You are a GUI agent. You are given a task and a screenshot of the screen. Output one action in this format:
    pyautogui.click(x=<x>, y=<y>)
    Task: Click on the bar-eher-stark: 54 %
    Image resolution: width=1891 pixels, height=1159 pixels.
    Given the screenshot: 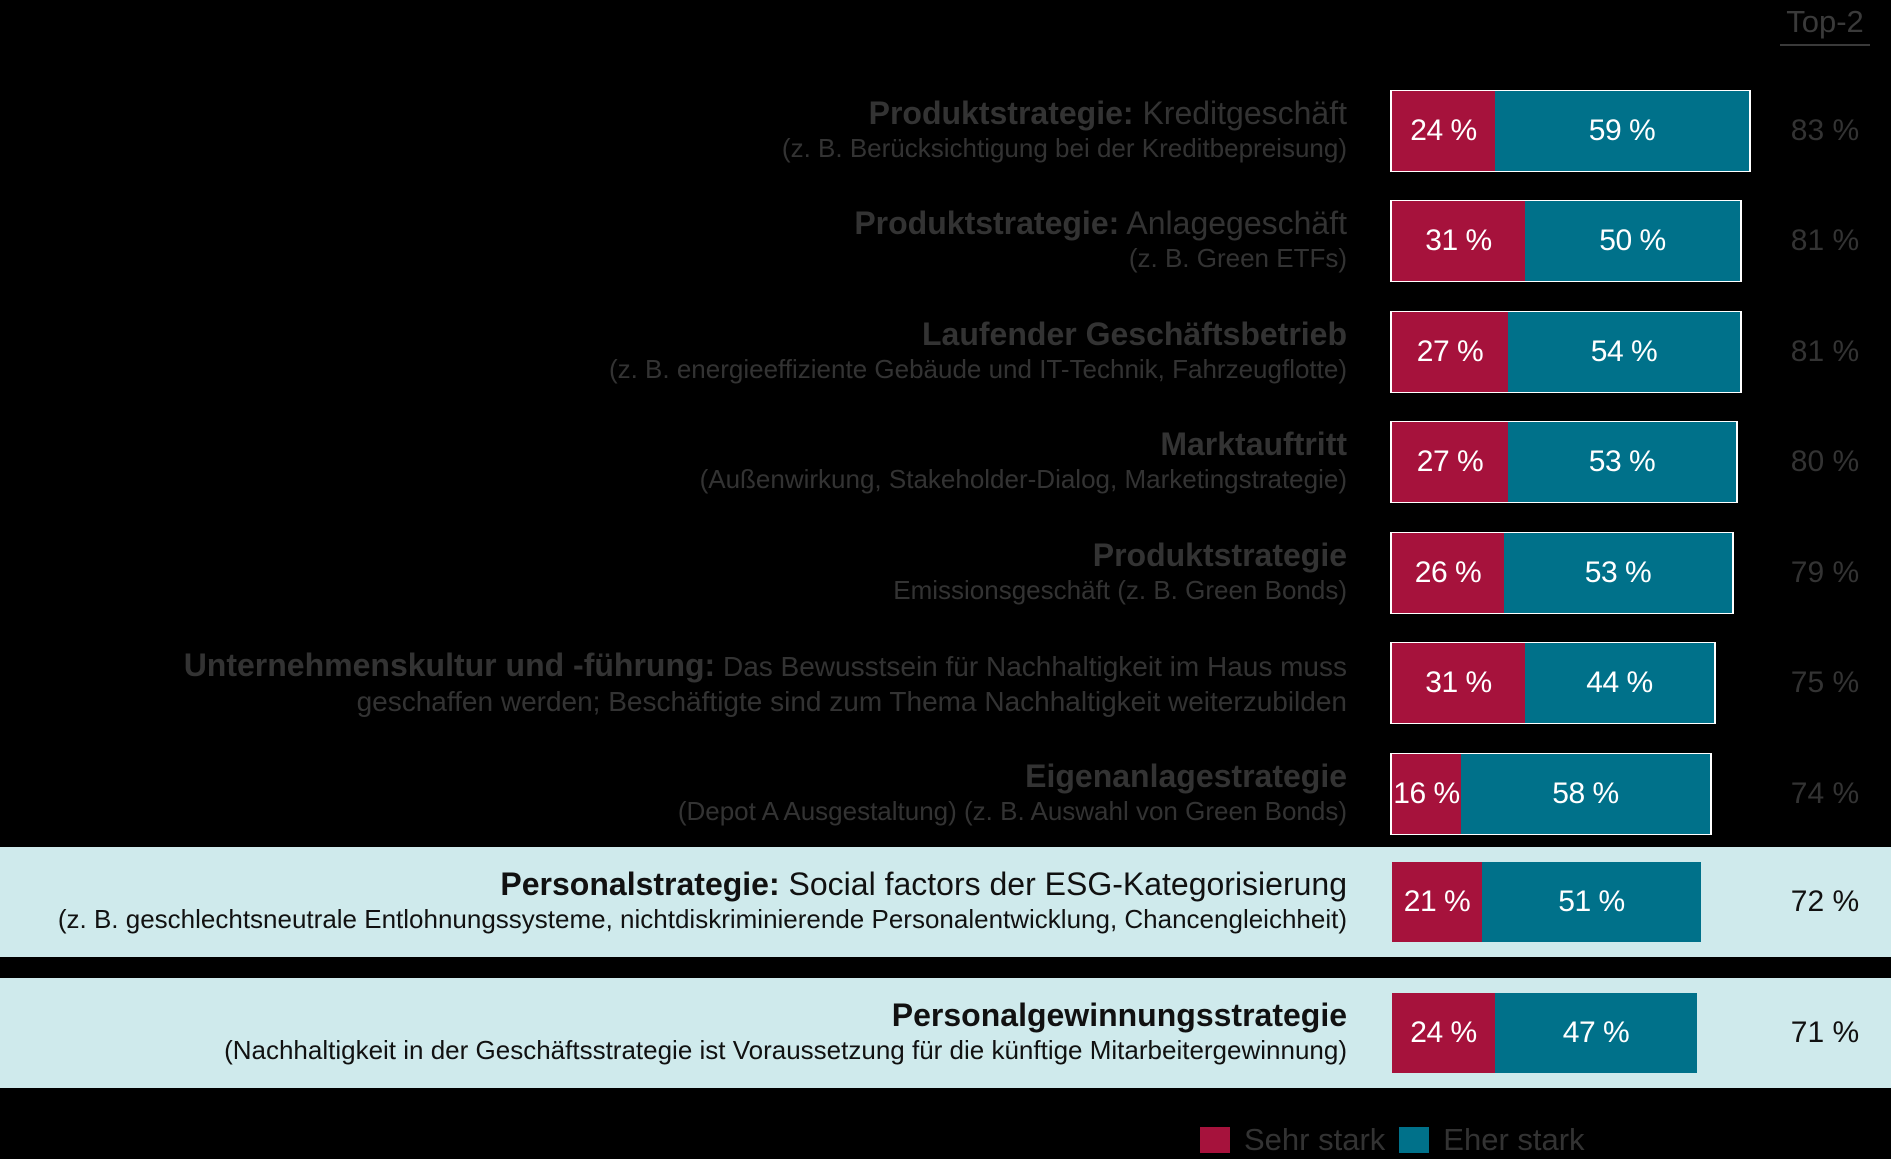 What is the action you would take?
    pyautogui.click(x=1624, y=352)
    